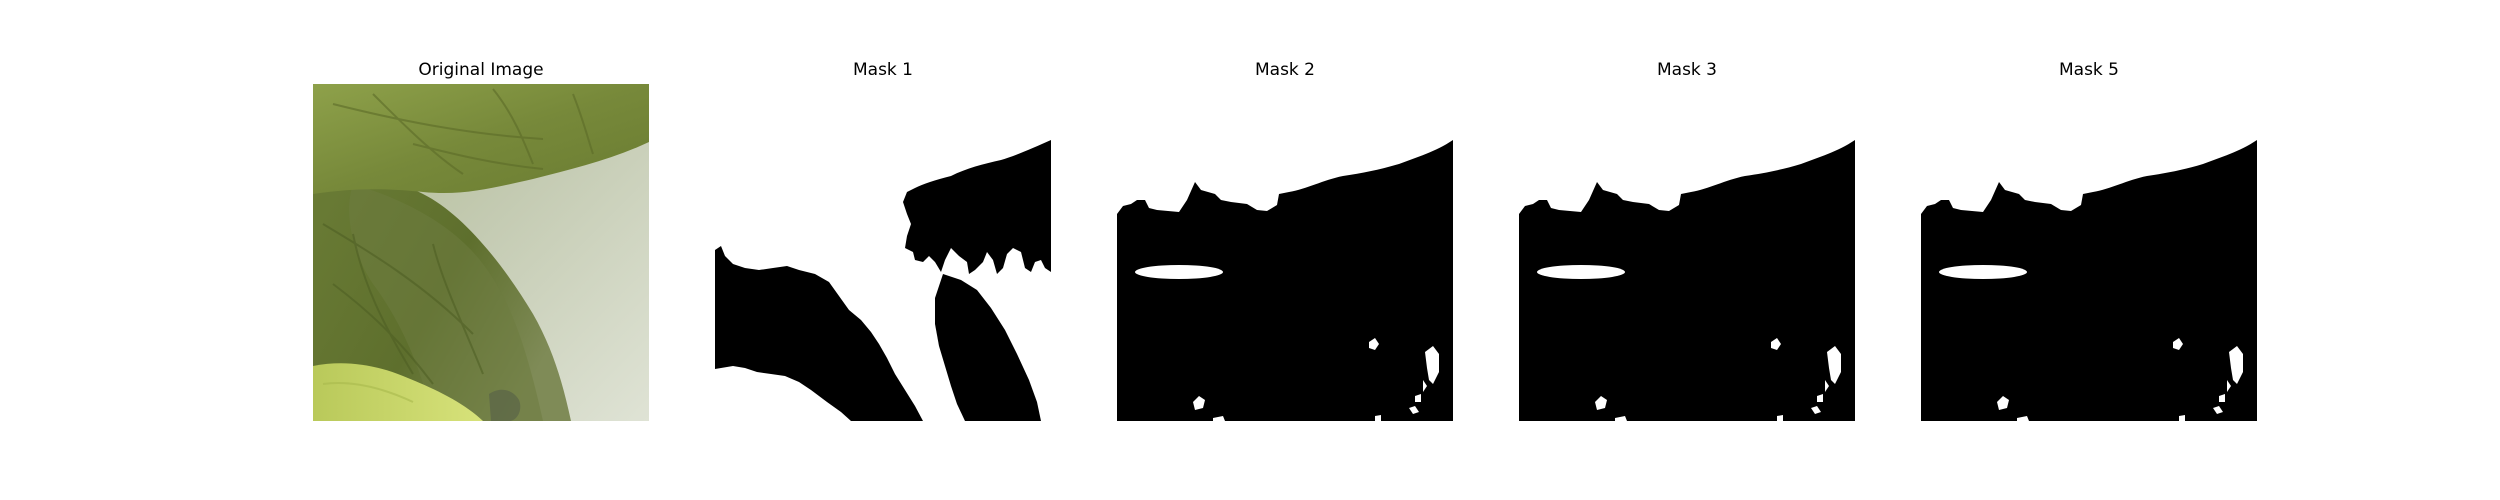 The width and height of the screenshot is (2500, 500). What do you see at coordinates (2088, 70) in the screenshot?
I see `mask-5-title: Mask 5` at bounding box center [2088, 70].